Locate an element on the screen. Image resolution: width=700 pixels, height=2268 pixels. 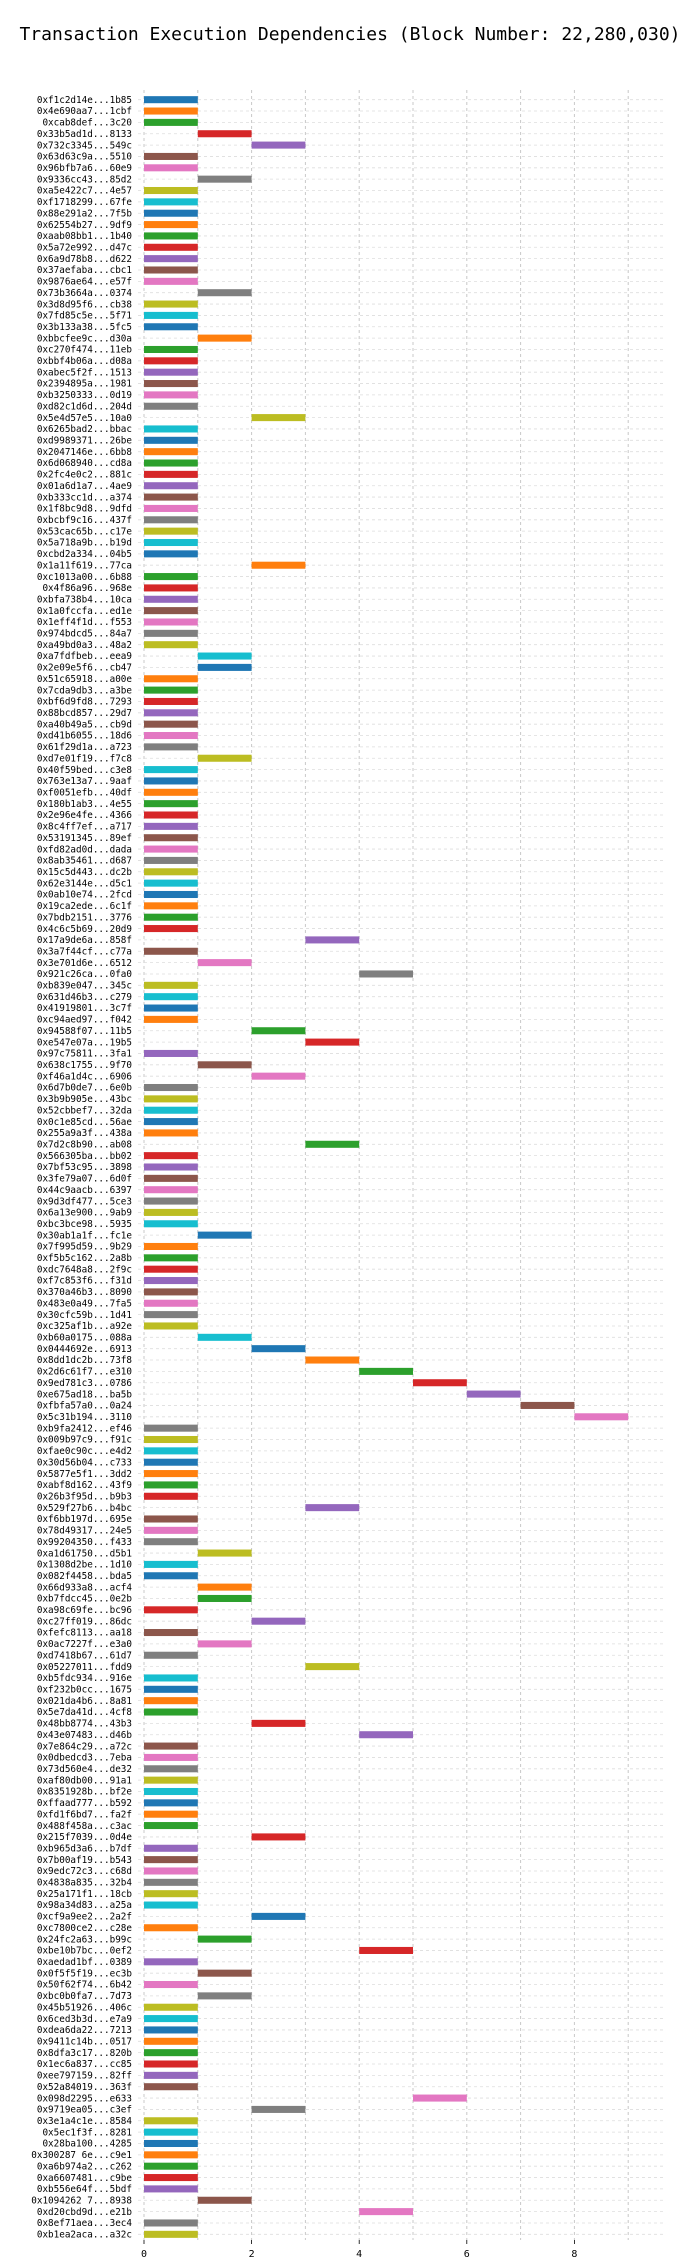
tx-label: 0x7bdb2151...3776 is located at coordinates (84, 917).